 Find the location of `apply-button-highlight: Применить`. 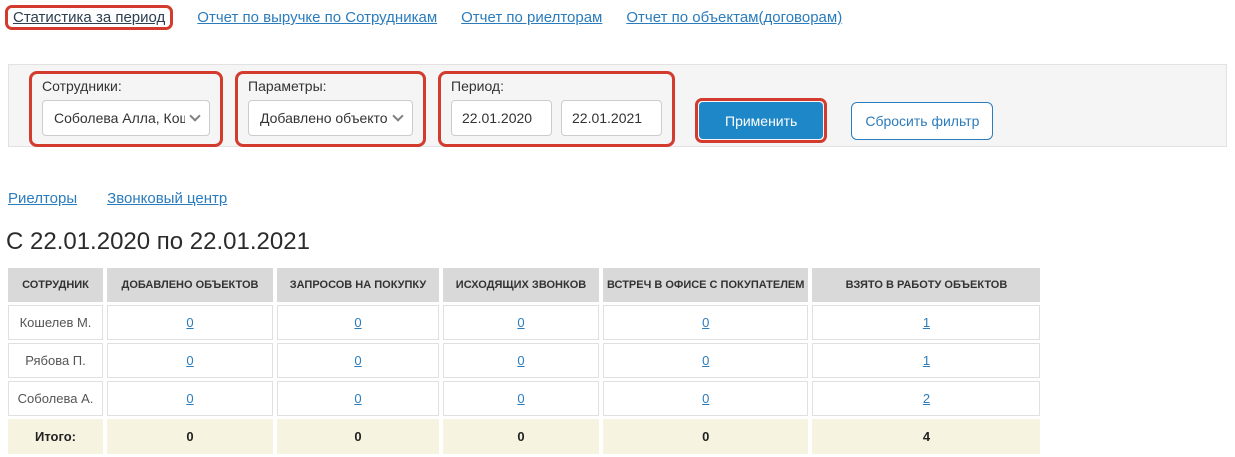

apply-button-highlight: Применить is located at coordinates (761, 120).